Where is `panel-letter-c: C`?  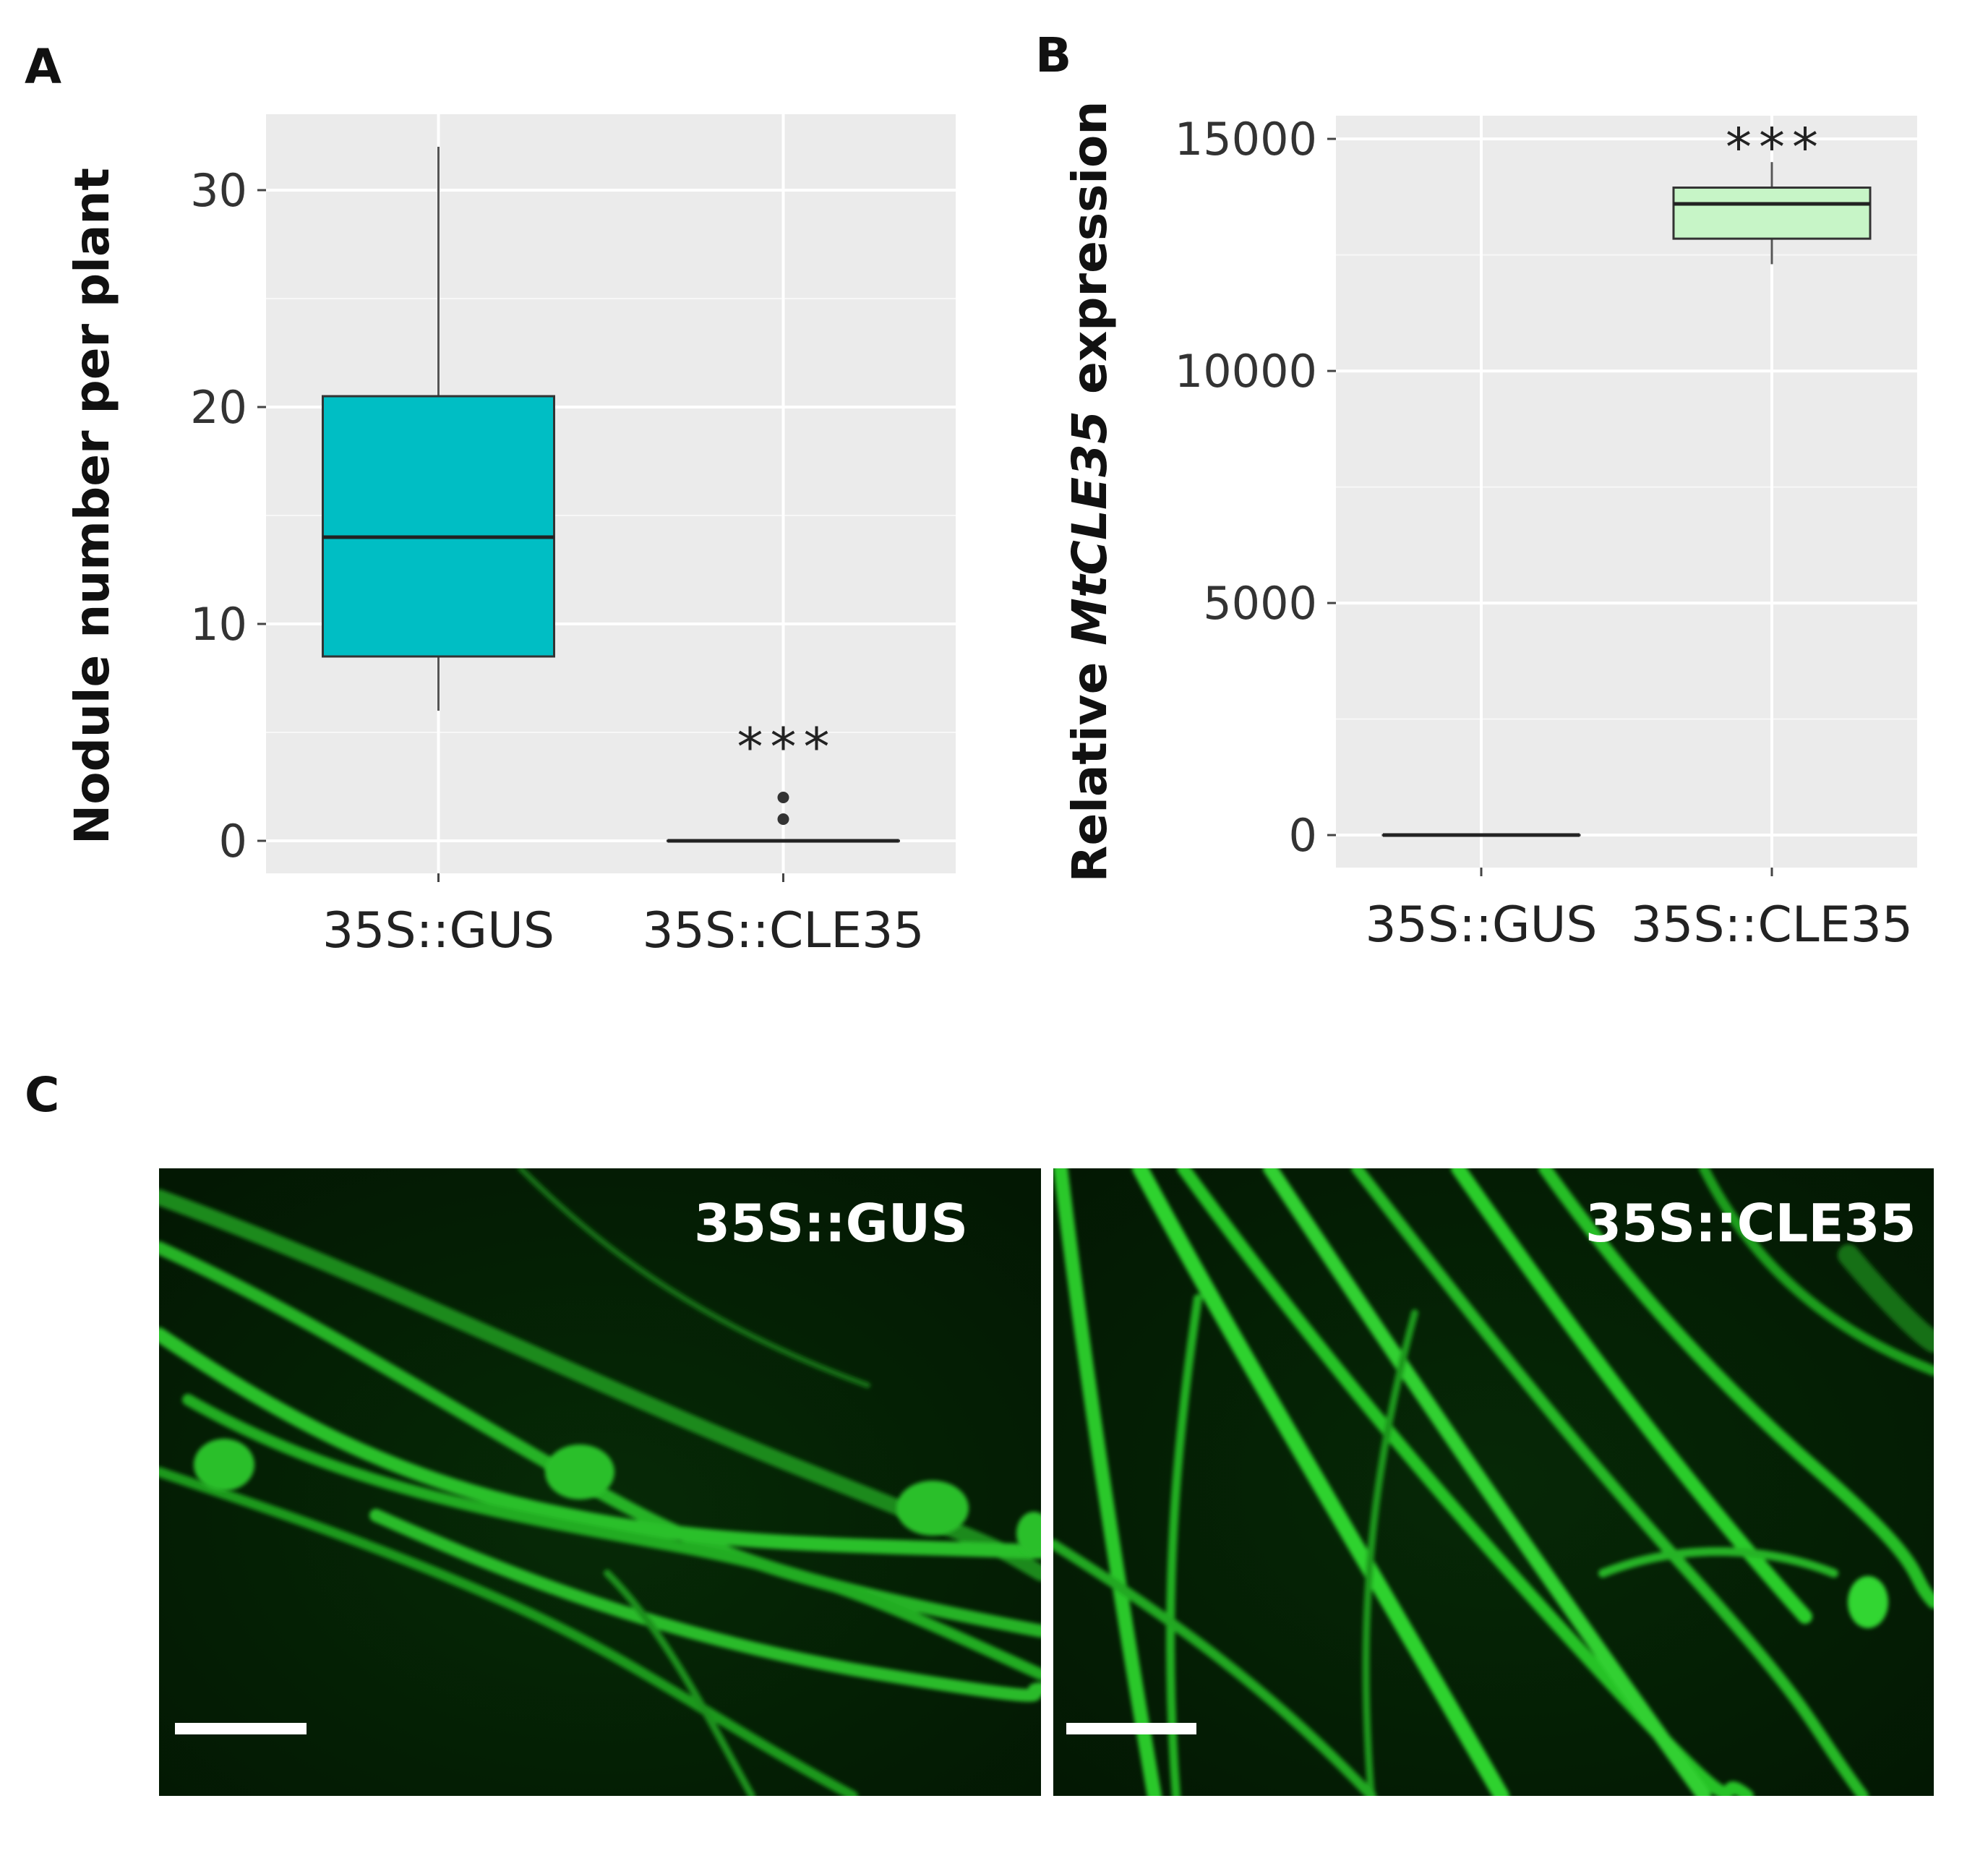 panel-letter-c: C is located at coordinates (42, 1095).